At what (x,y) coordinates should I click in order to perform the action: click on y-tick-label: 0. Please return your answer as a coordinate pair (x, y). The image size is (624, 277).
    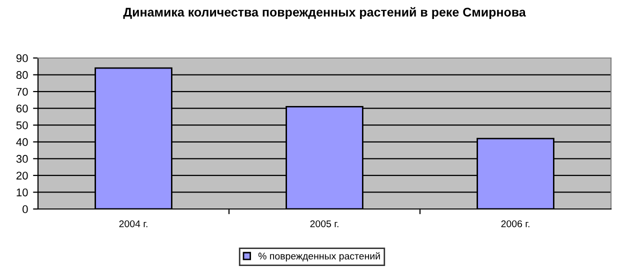
    Looking at the image, I should click on (25, 209).